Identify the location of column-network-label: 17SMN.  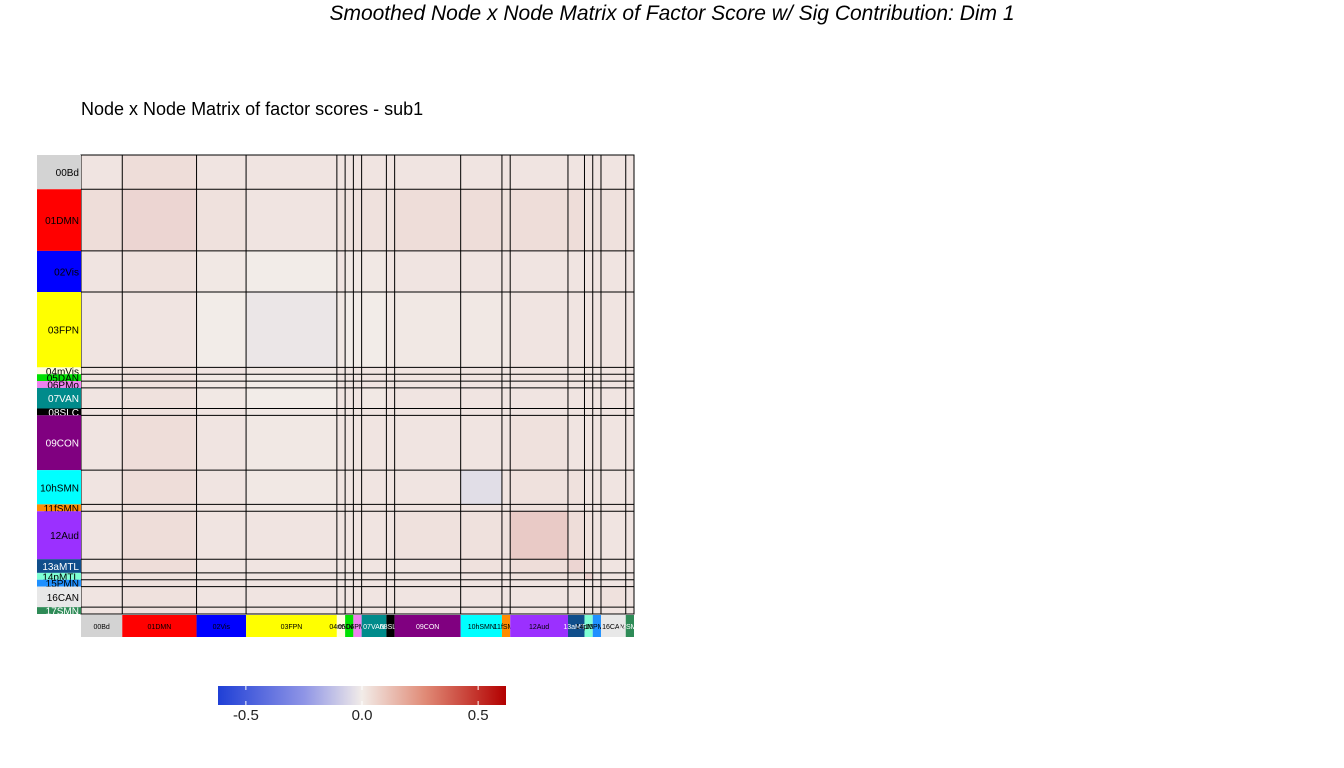
(629, 627).